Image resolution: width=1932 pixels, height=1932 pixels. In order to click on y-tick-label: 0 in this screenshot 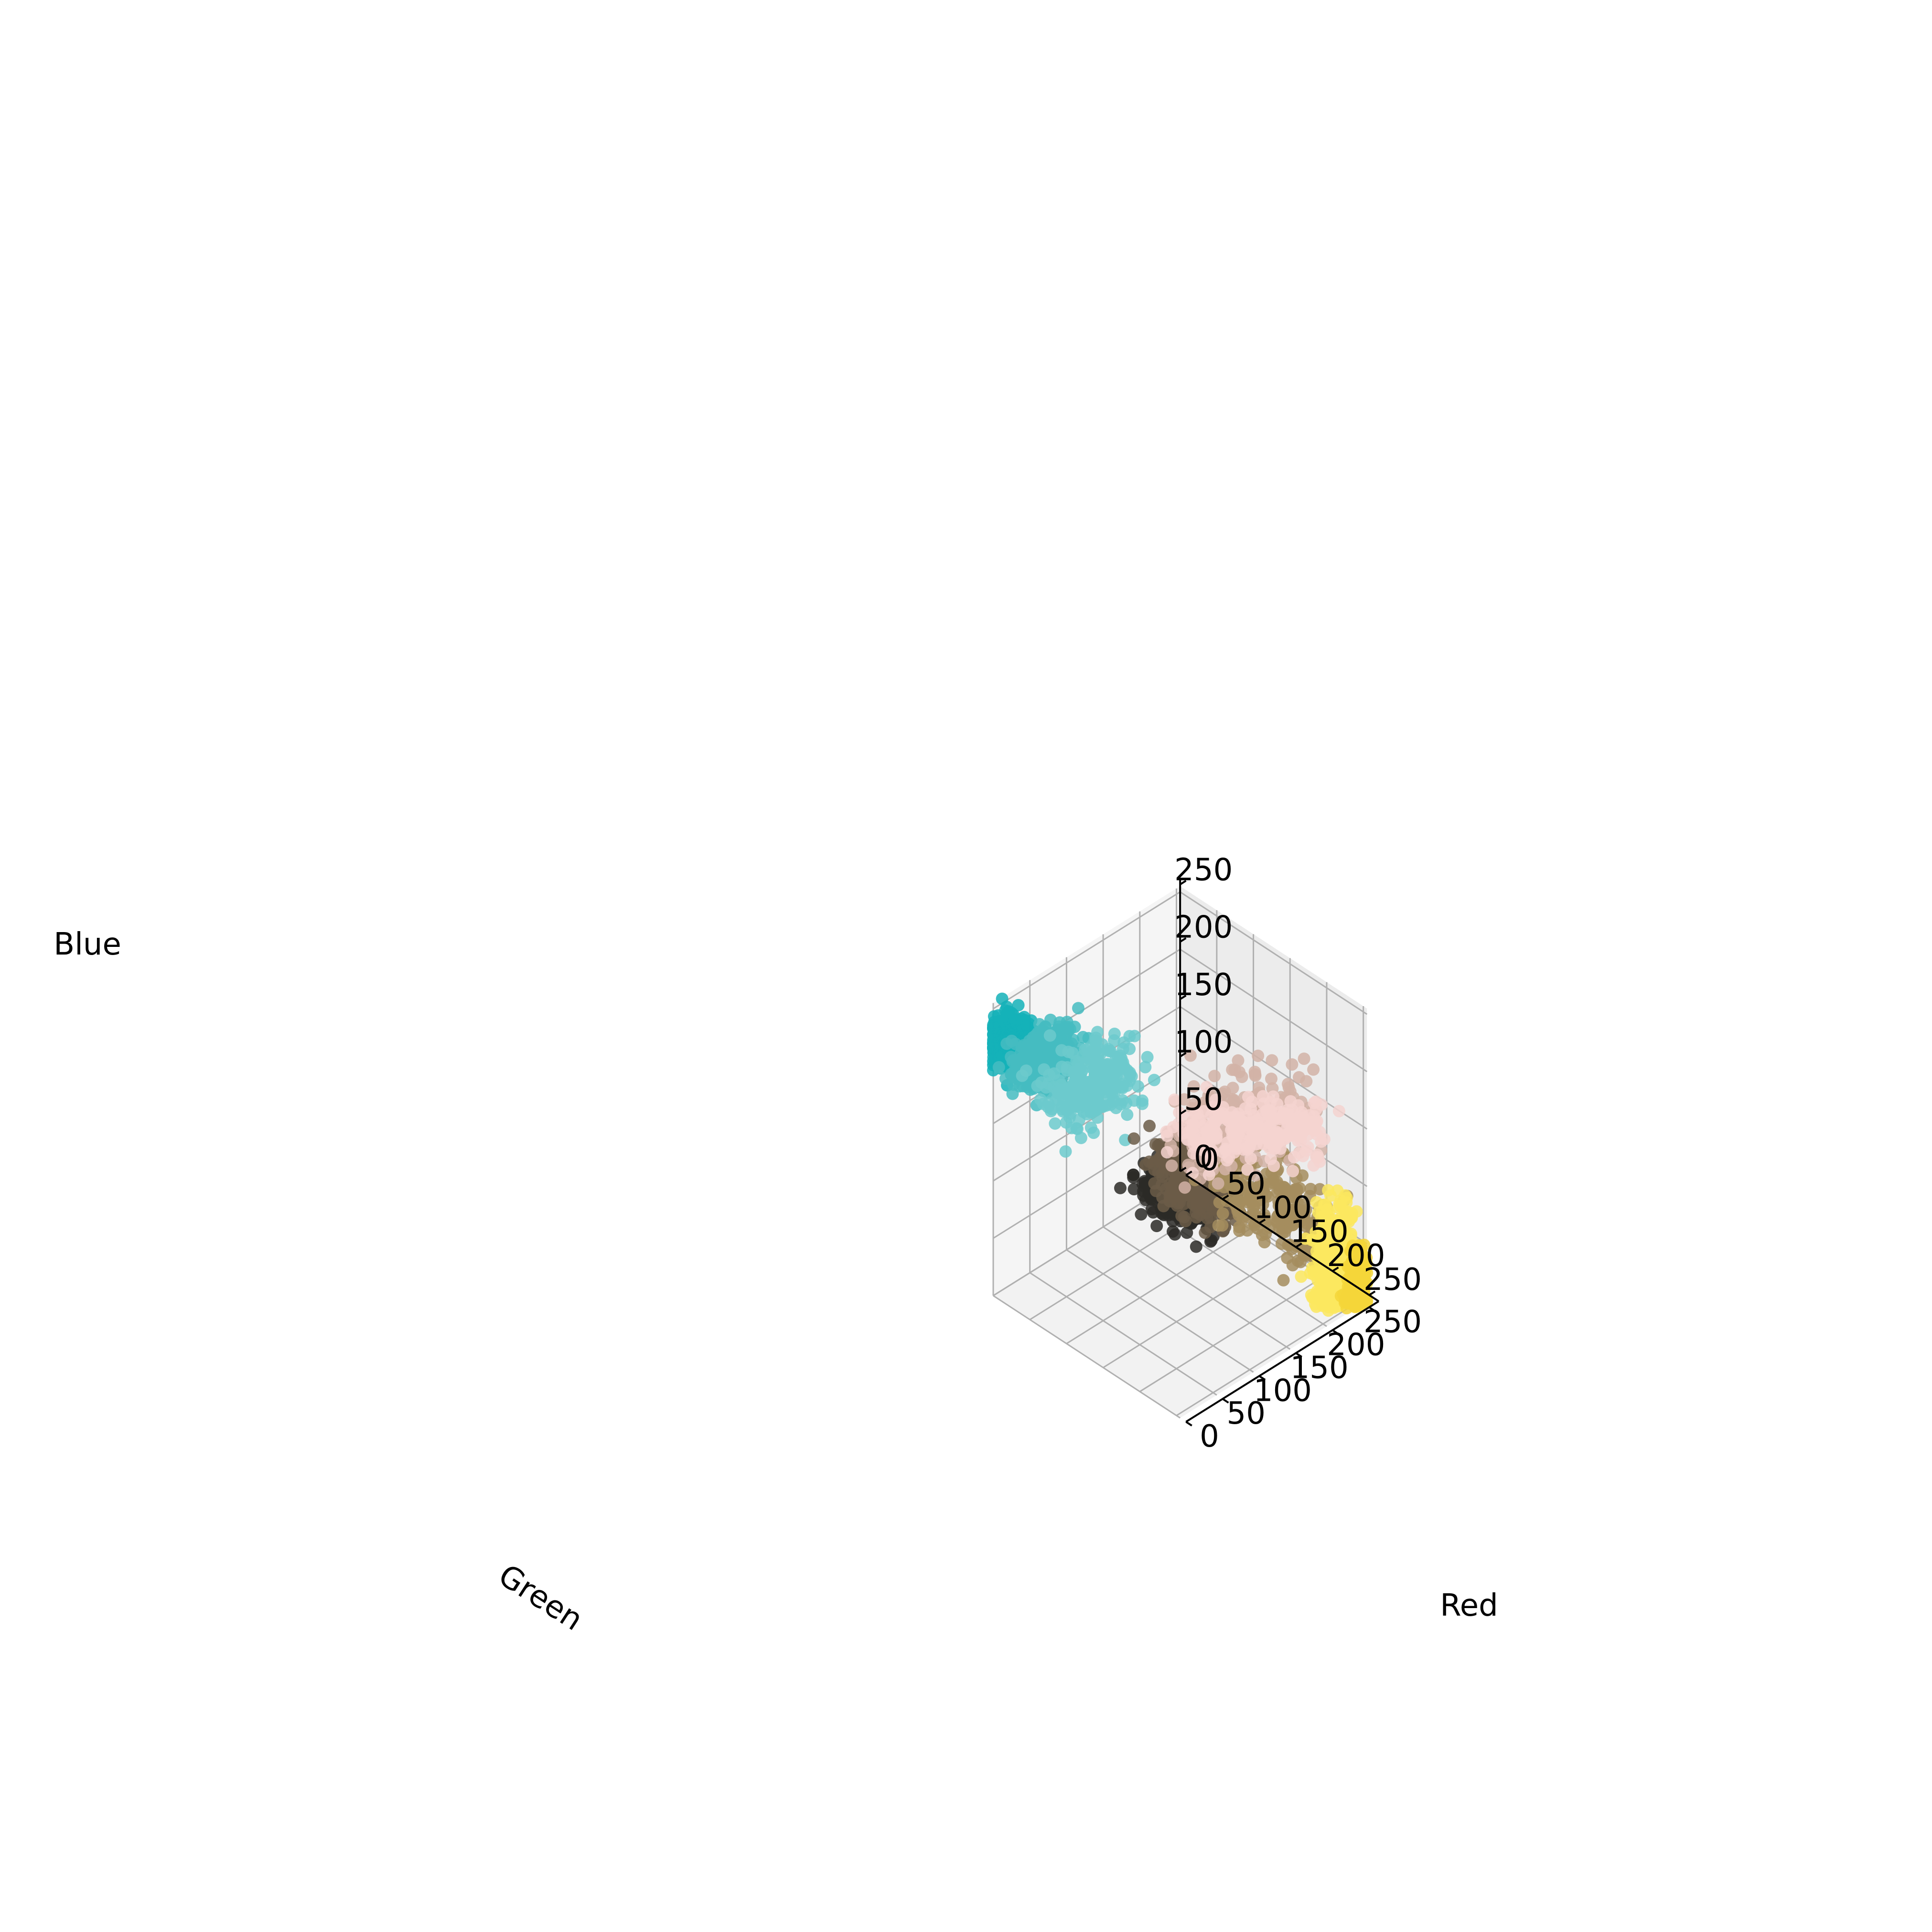, I will do `click(1209, 1160)`.